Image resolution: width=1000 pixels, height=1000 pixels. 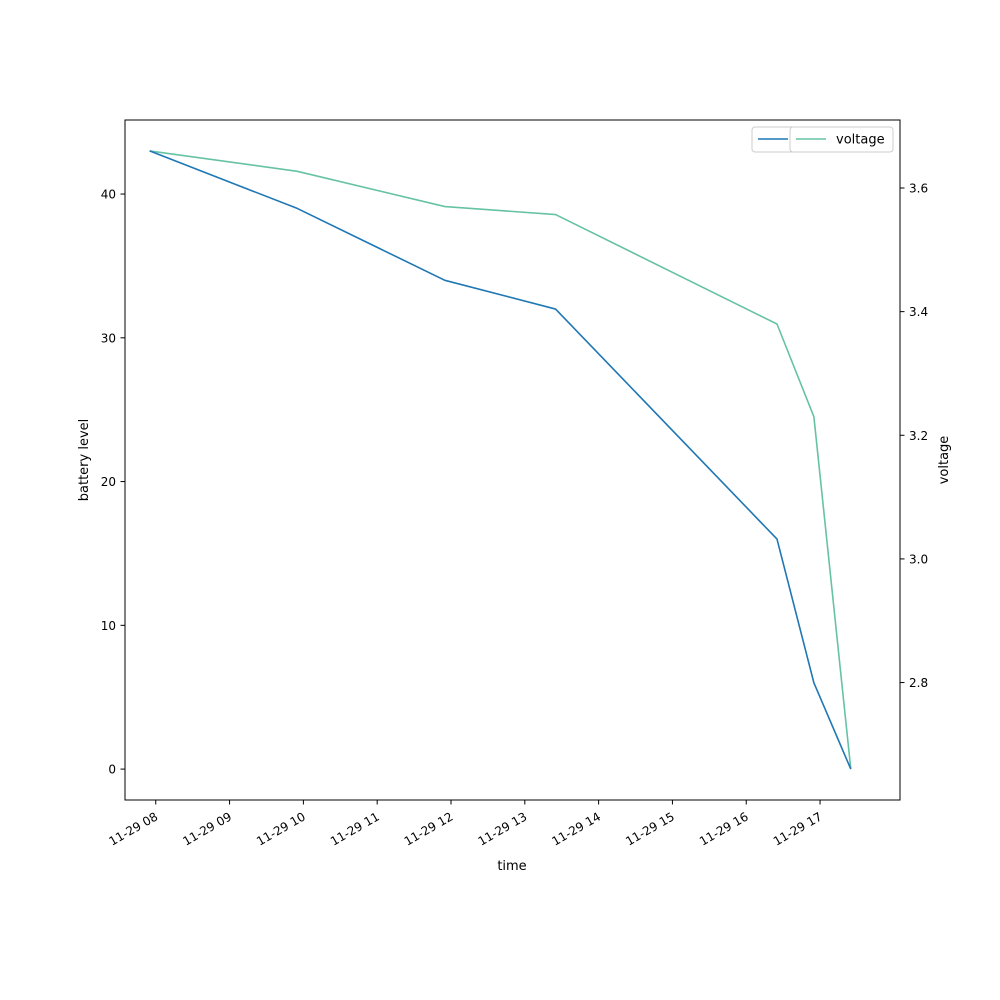 What do you see at coordinates (281, 828) in the screenshot?
I see `x-tick-label: 11-29 10` at bounding box center [281, 828].